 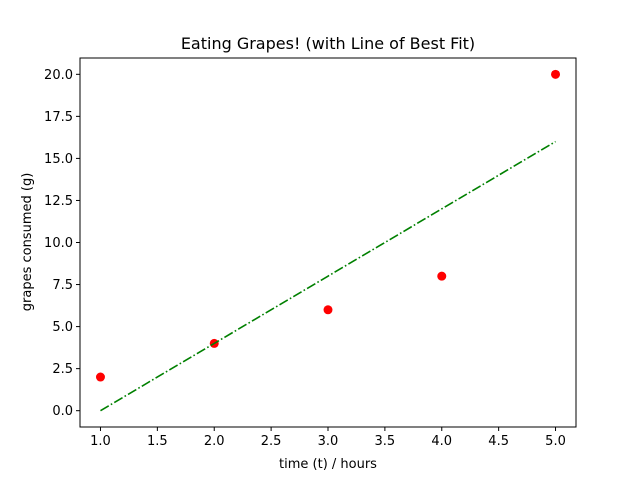 I want to click on y-tick-label: 5.0, so click(x=62, y=327).